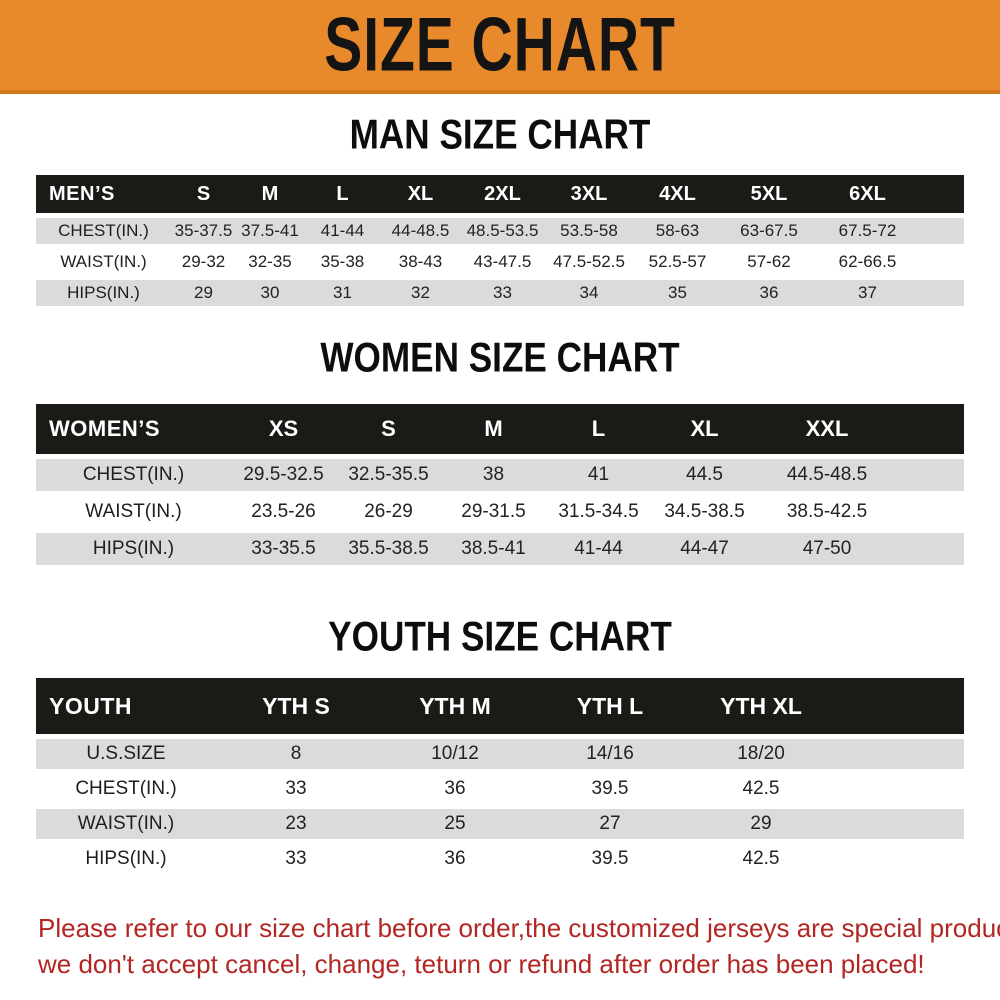 The image size is (1000, 1000). What do you see at coordinates (296, 706) in the screenshot?
I see `youth-col-header-yth-s: YTH S` at bounding box center [296, 706].